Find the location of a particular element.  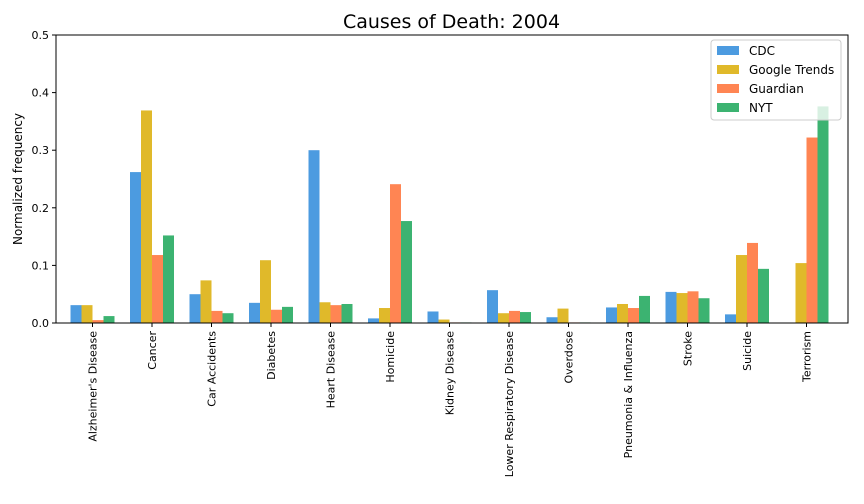

legend-box is located at coordinates (776, 80).